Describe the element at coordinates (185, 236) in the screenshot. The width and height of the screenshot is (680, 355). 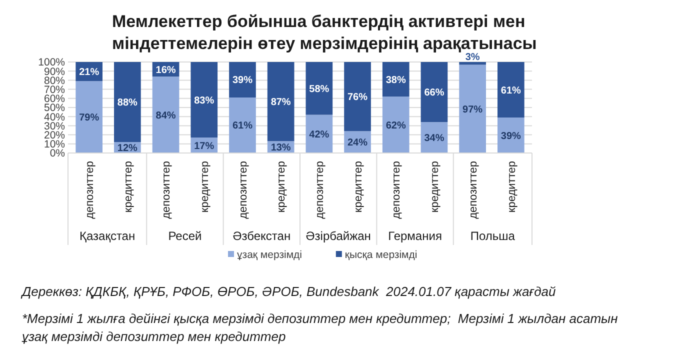
I see `text: Ресей` at that location.